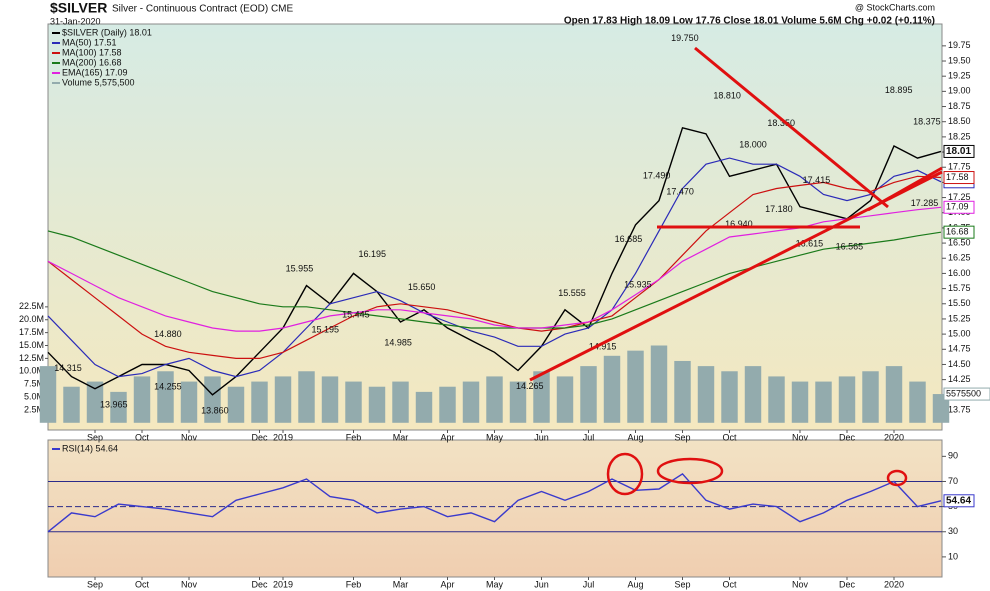  What do you see at coordinates (953, 456) in the screenshot?
I see `y-tick-label: 90` at bounding box center [953, 456].